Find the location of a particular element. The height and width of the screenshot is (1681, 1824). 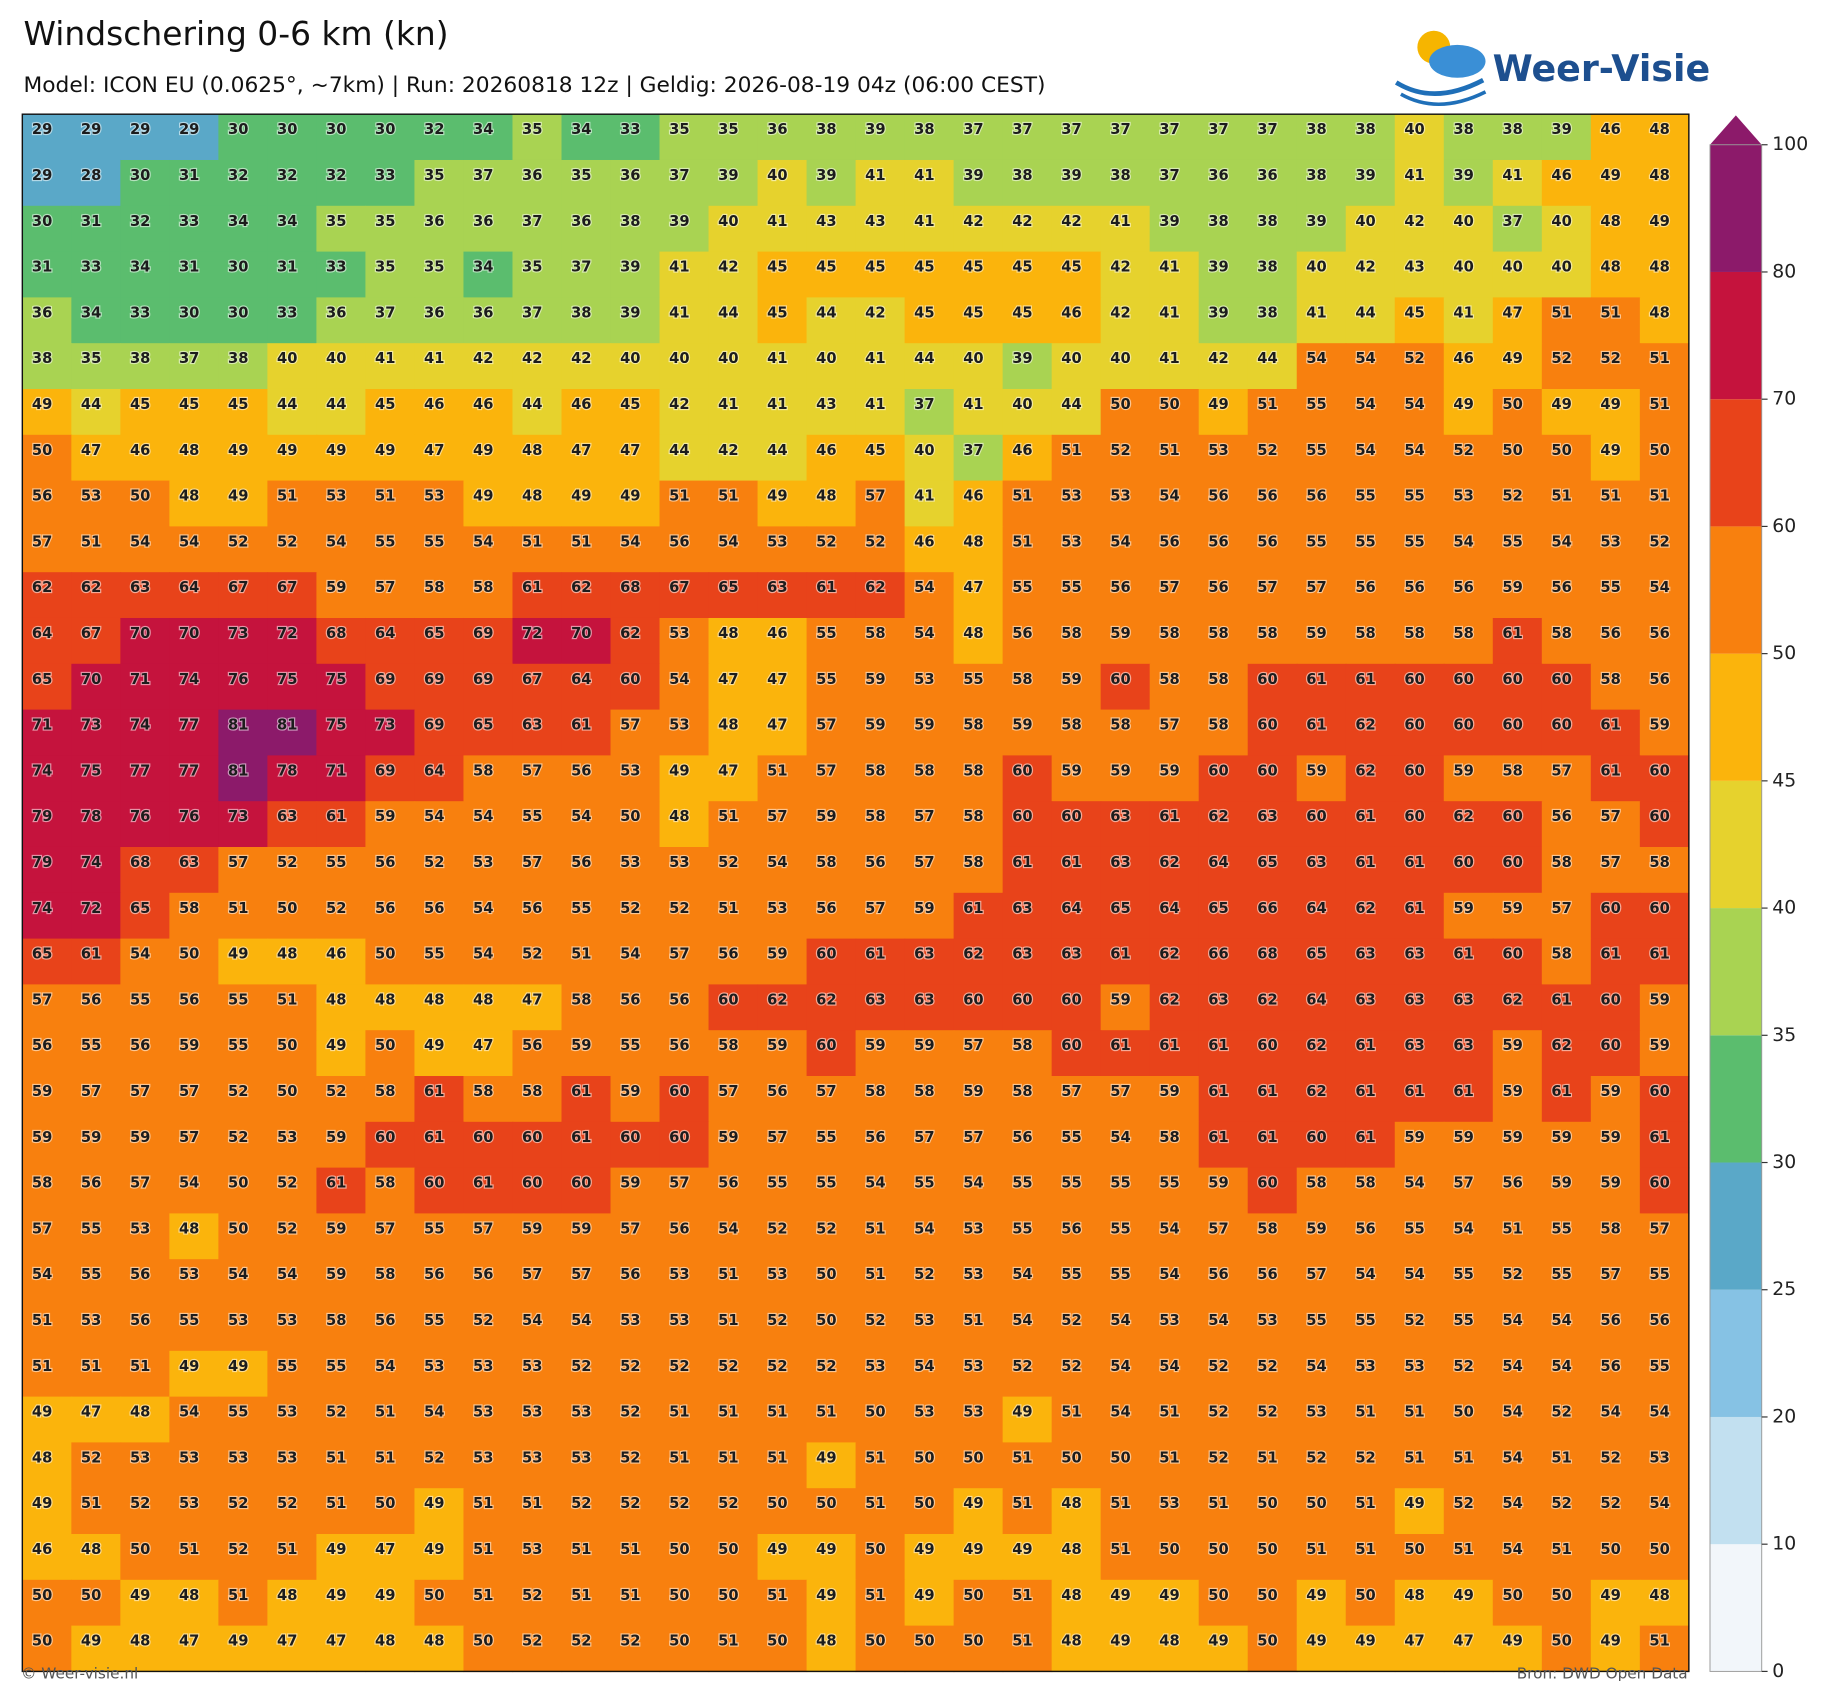

value-label: 73 is located at coordinates (91, 725).